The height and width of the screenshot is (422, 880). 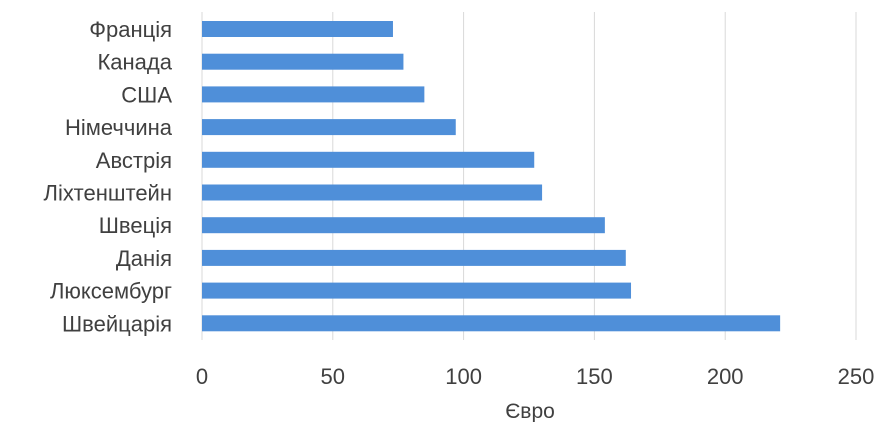 What do you see at coordinates (117, 323) in the screenshot?
I see `category-label: Швейцарія` at bounding box center [117, 323].